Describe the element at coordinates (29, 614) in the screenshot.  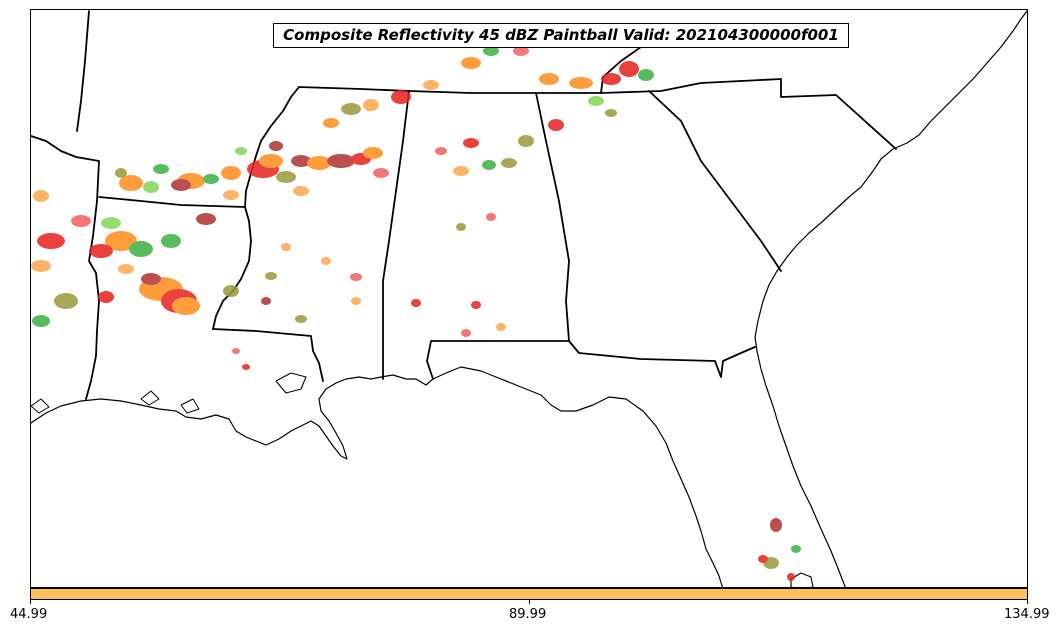
I see `colorbar-tick-label-min: 44.99` at that location.